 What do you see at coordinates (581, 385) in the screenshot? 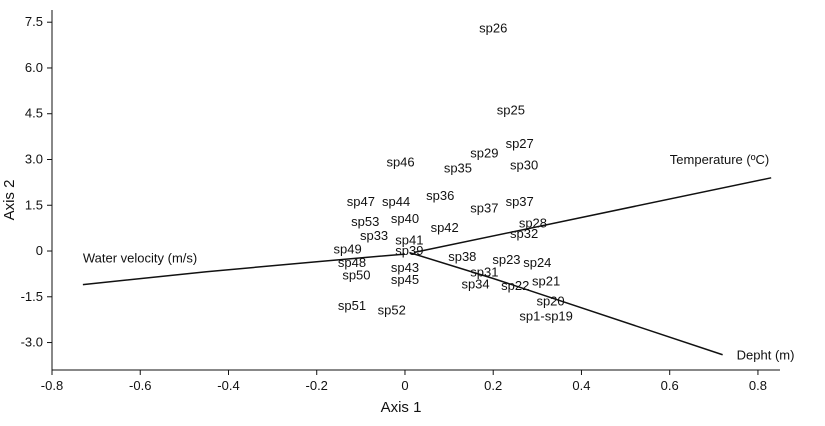
I see `x-tick-label: 0.4` at bounding box center [581, 385].